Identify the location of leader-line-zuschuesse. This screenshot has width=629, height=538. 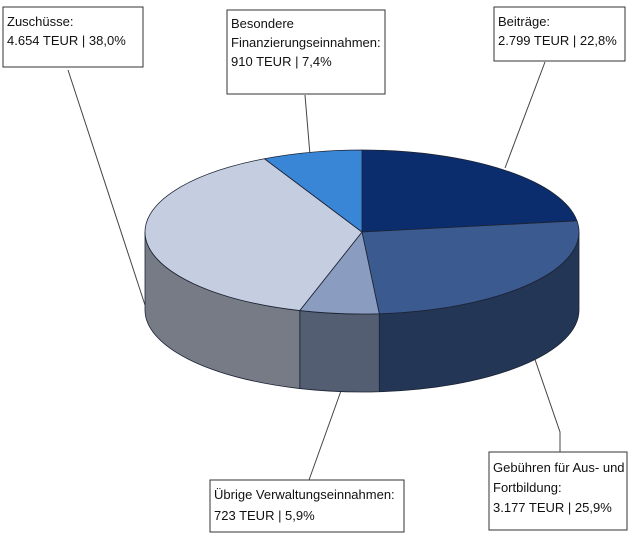
(106, 187).